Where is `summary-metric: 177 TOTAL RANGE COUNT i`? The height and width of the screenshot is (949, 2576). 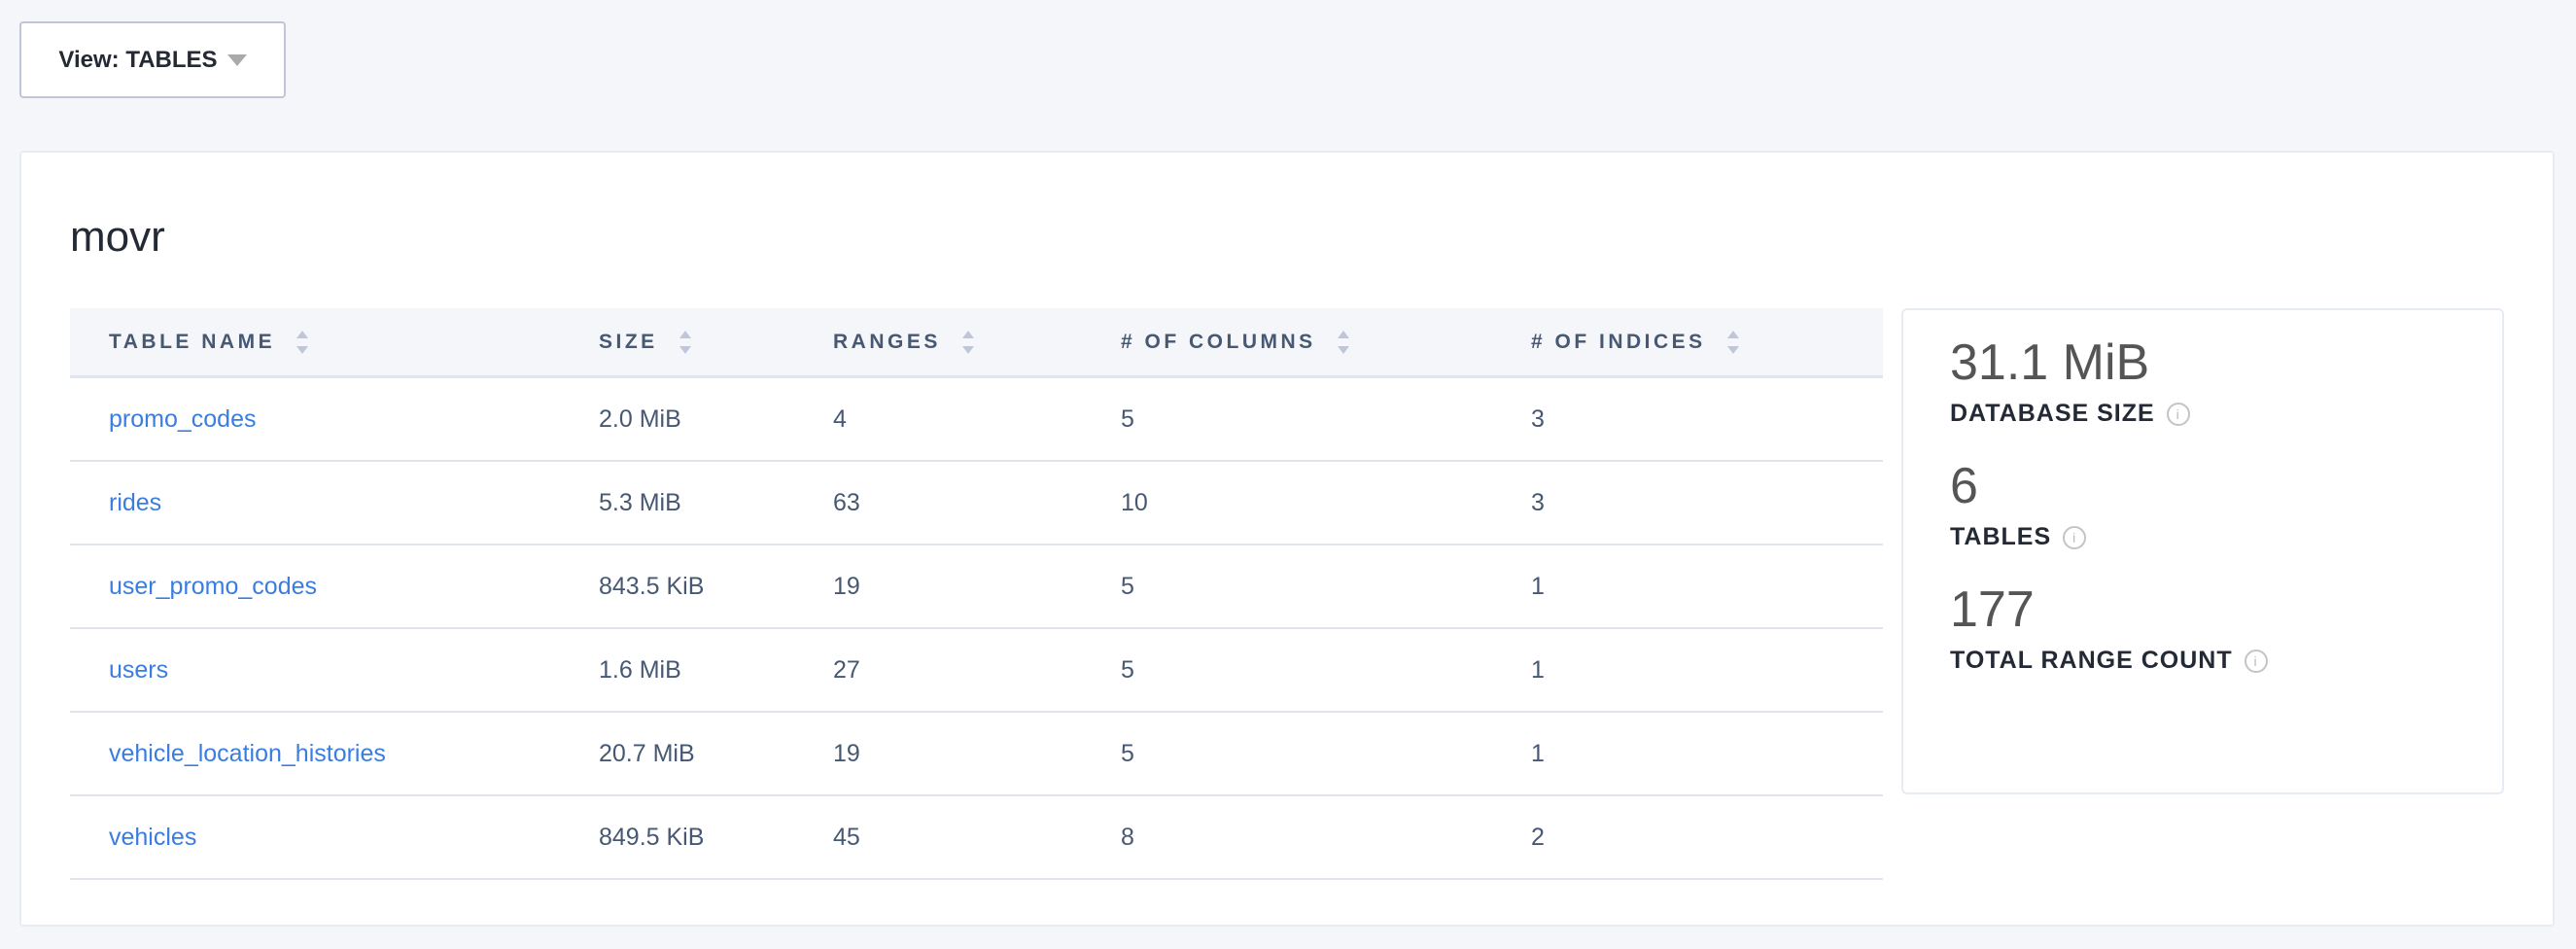
summary-metric: 177 TOTAL RANGE COUNT i is located at coordinates (2226, 628).